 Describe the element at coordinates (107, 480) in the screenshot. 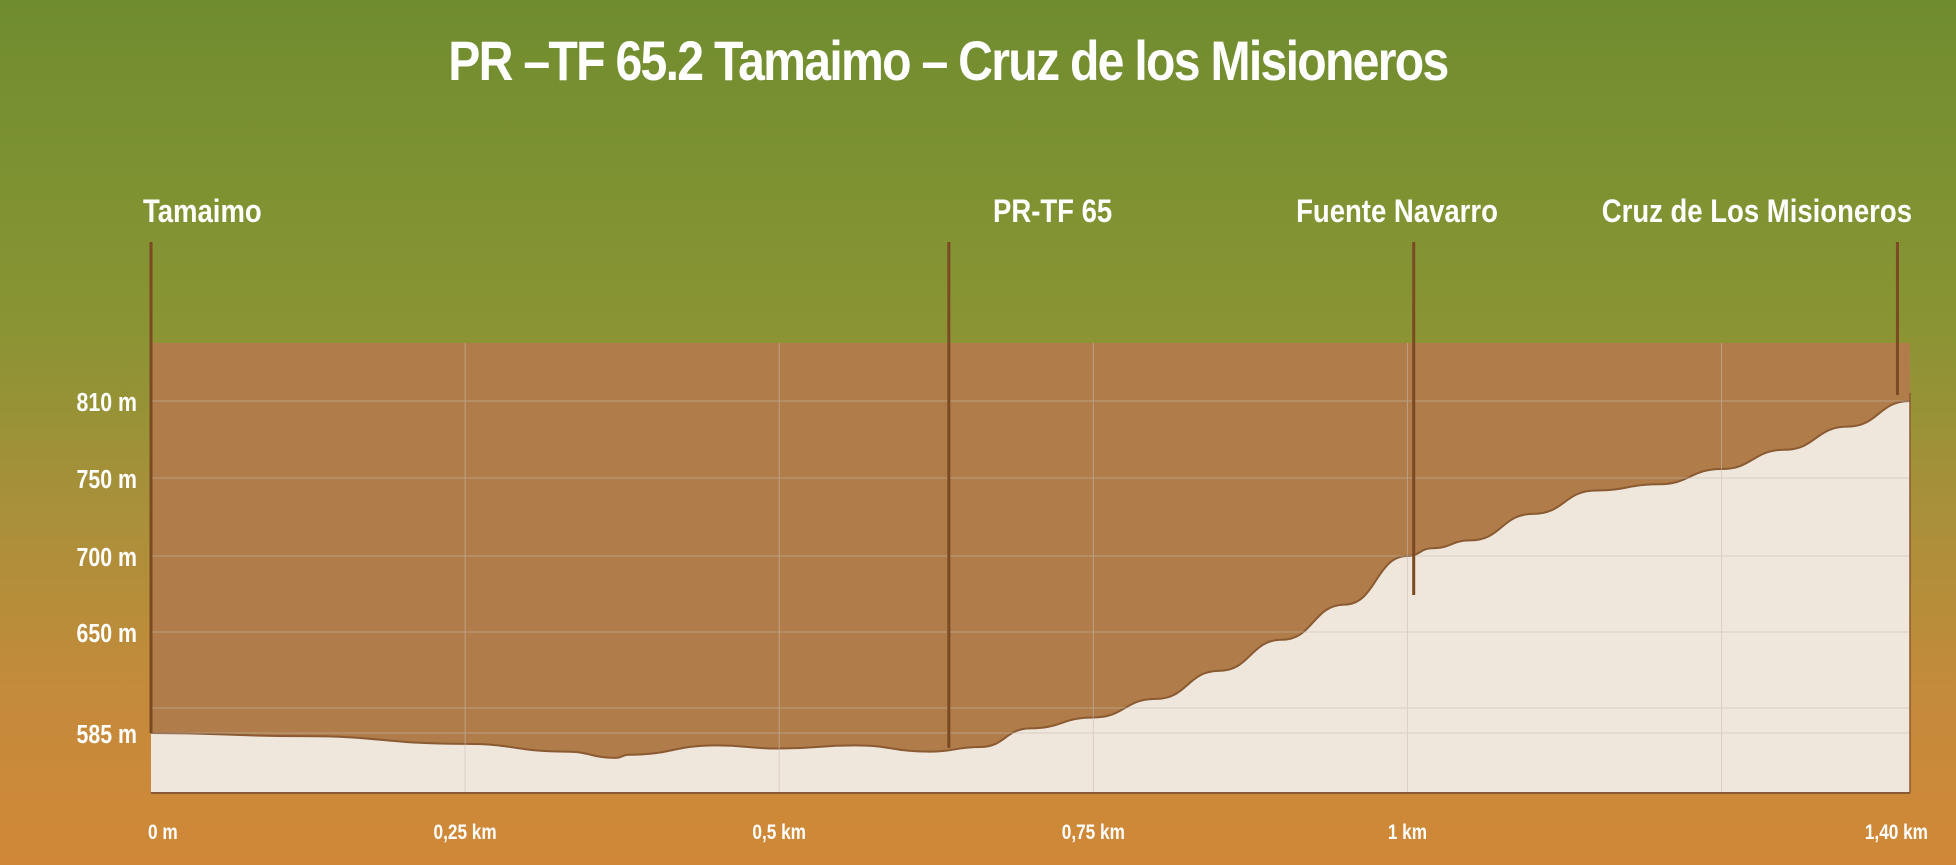

I see `y-tick-label: 750 m` at that location.